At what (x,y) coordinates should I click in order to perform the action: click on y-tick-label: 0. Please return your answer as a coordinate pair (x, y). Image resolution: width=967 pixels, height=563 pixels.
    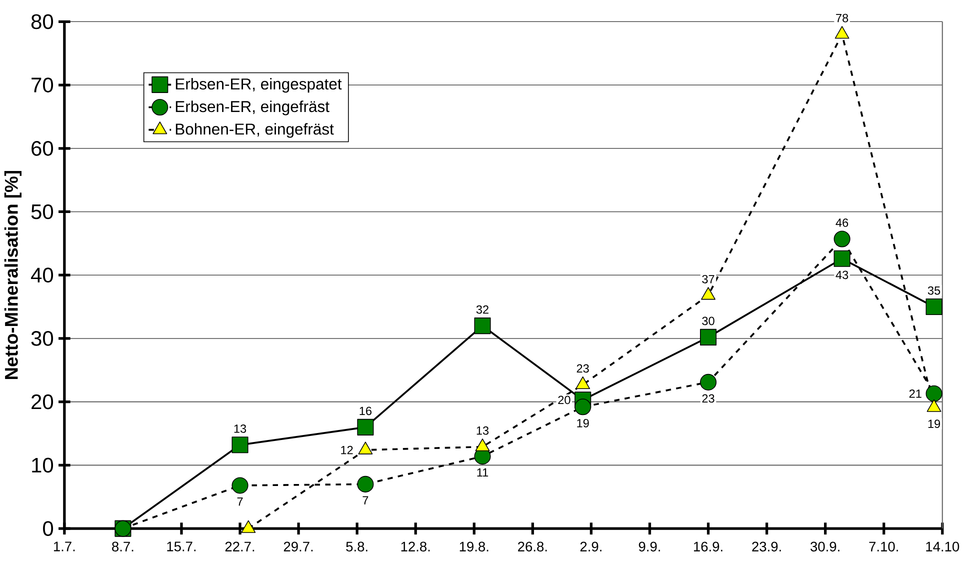
    Looking at the image, I should click on (48, 528).